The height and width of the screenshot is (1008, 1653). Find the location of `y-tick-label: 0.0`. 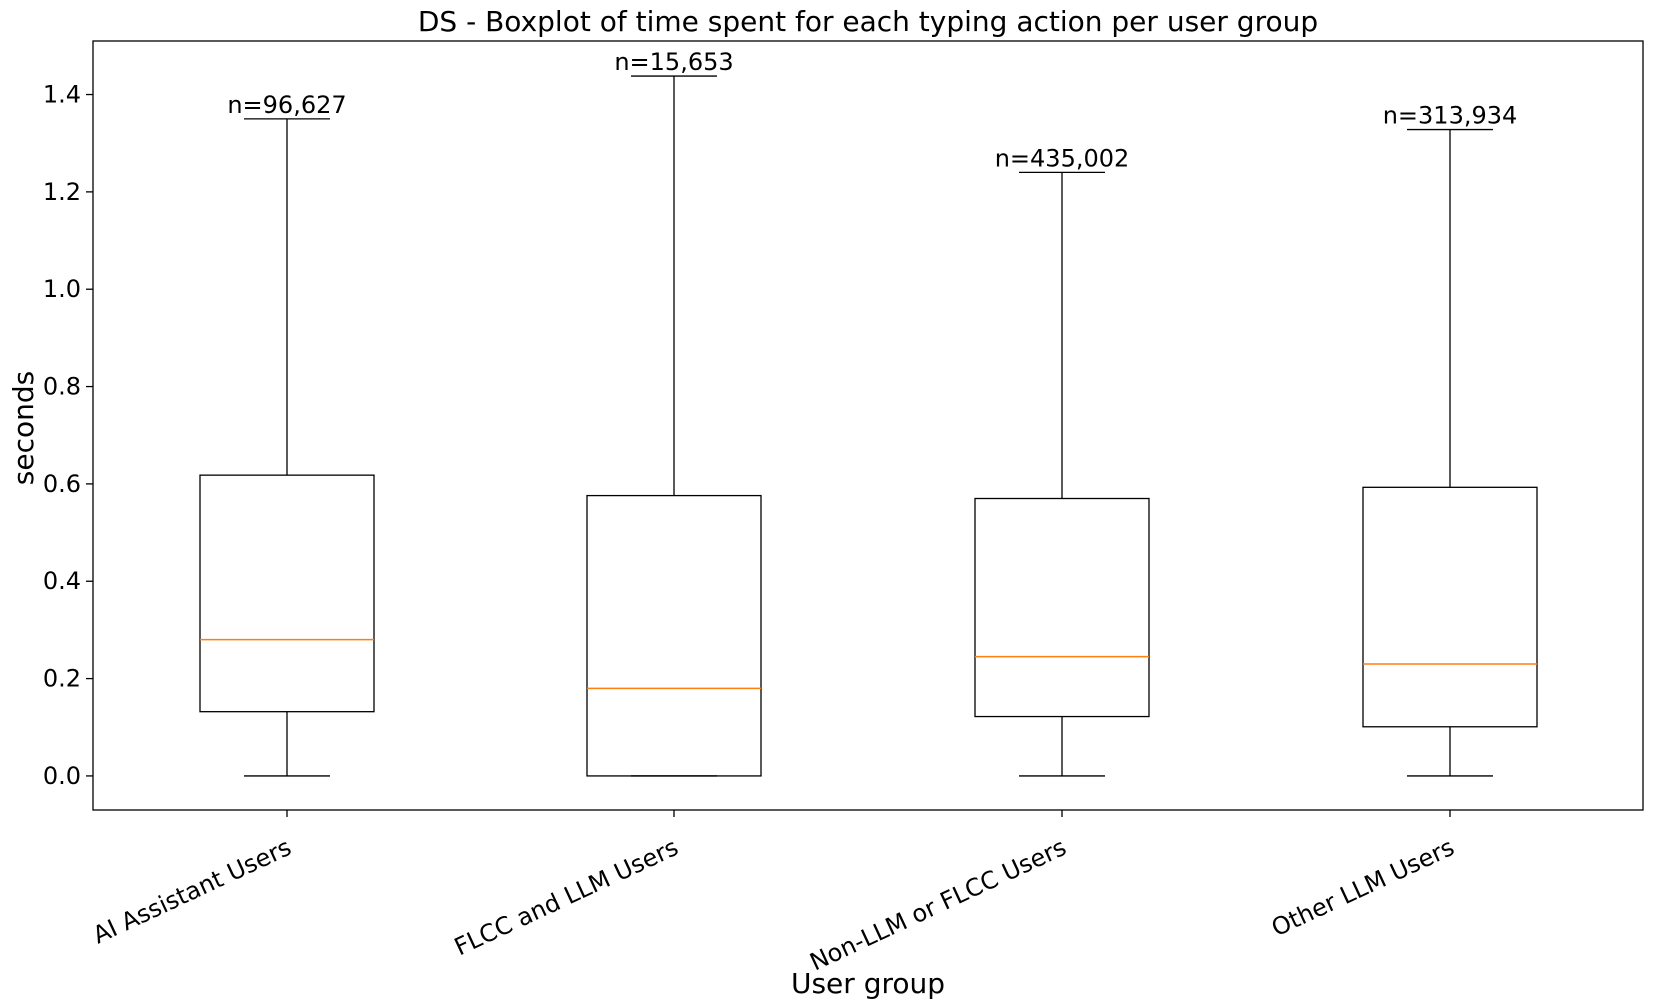

y-tick-label: 0.0 is located at coordinates (62, 776).